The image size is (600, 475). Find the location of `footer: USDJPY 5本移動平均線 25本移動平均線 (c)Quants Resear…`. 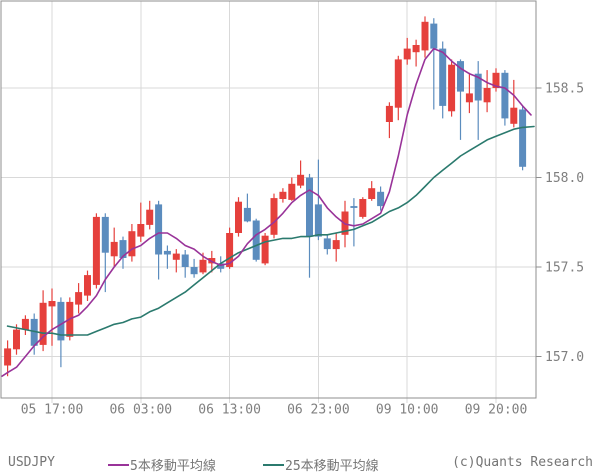

footer: USDJPY 5本移動平均線 25本移動平均線 (c)Quants Resear… is located at coordinates (300, 465).